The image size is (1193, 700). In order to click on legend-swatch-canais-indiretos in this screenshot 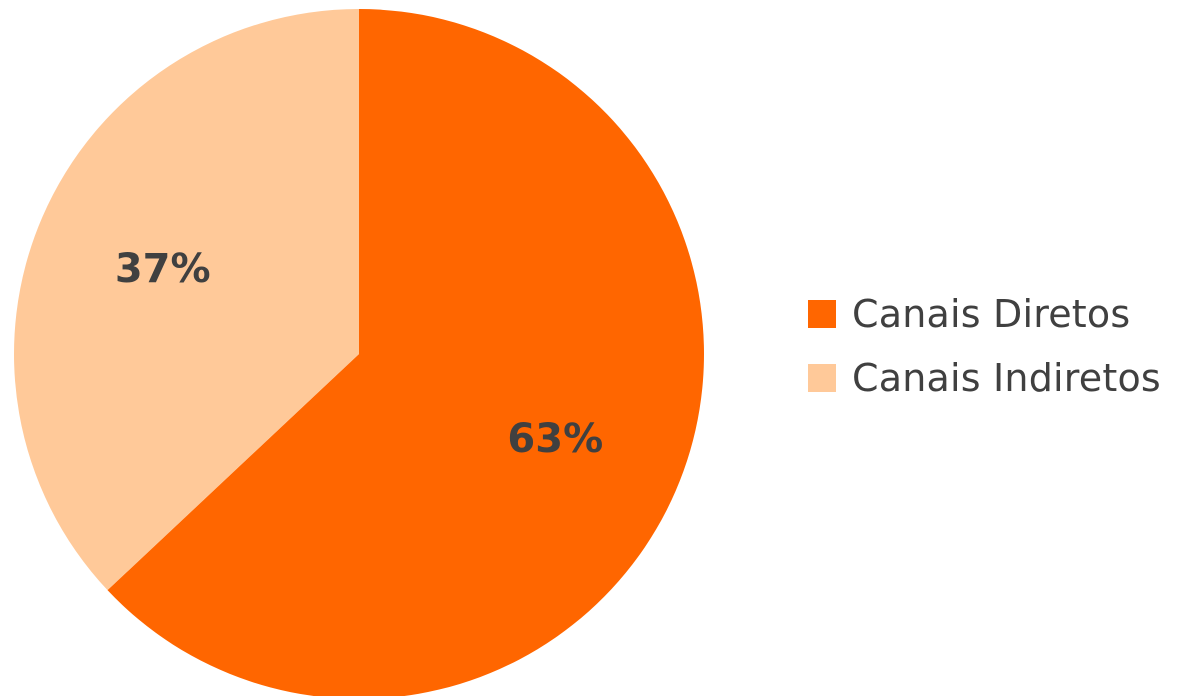, I will do `click(822, 378)`.